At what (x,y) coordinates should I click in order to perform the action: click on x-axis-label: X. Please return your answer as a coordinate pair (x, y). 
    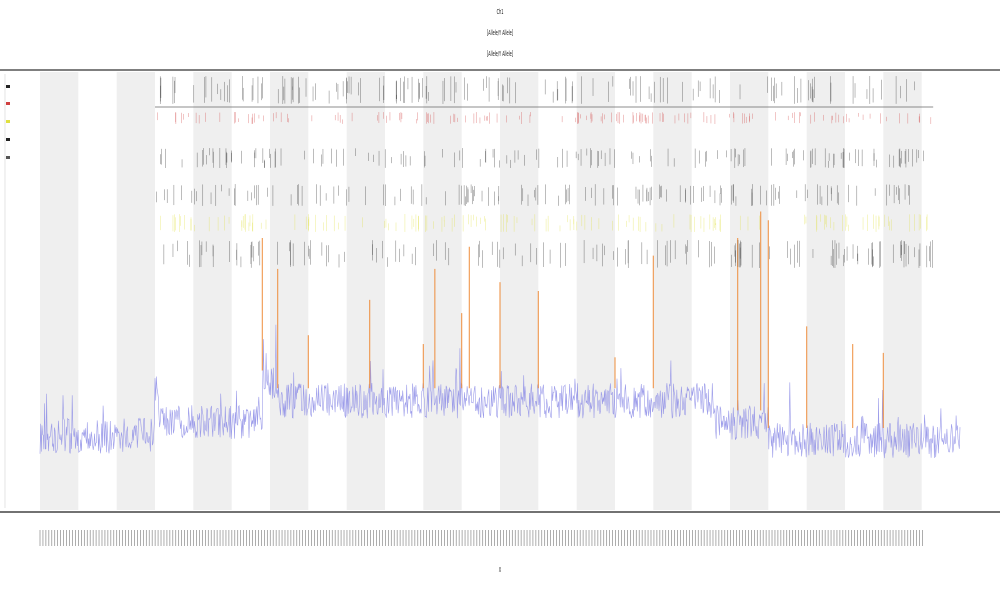
    Looking at the image, I should click on (500, 570).